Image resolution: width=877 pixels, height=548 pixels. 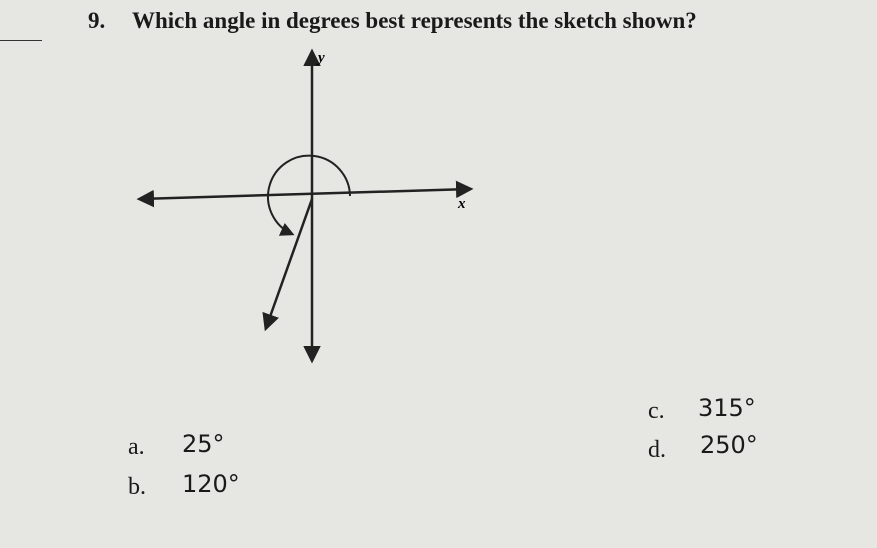 What do you see at coordinates (657, 450) in the screenshot?
I see `option-letter: d.` at bounding box center [657, 450].